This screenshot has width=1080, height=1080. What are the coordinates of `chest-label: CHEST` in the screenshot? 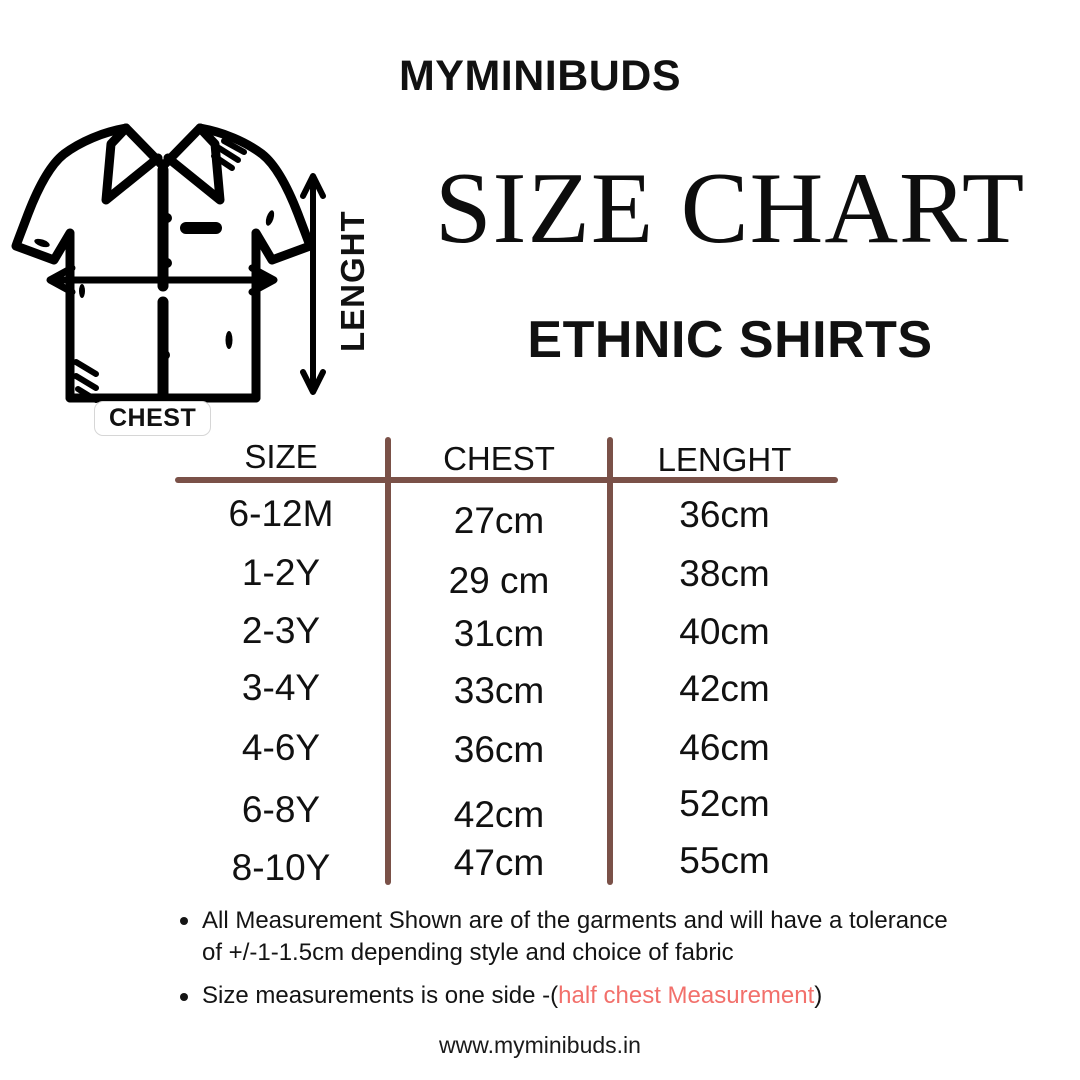 It's located at (153, 419).